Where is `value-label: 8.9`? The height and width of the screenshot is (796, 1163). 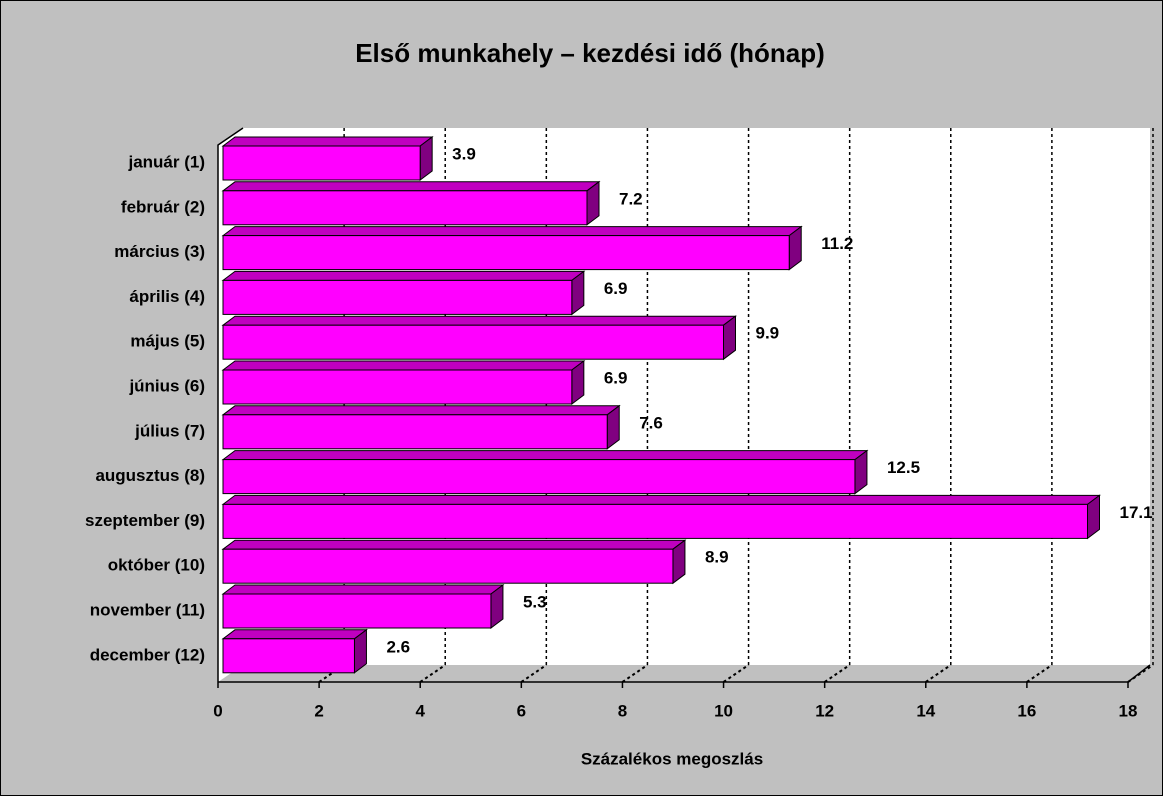 value-label: 8.9 is located at coordinates (717, 557).